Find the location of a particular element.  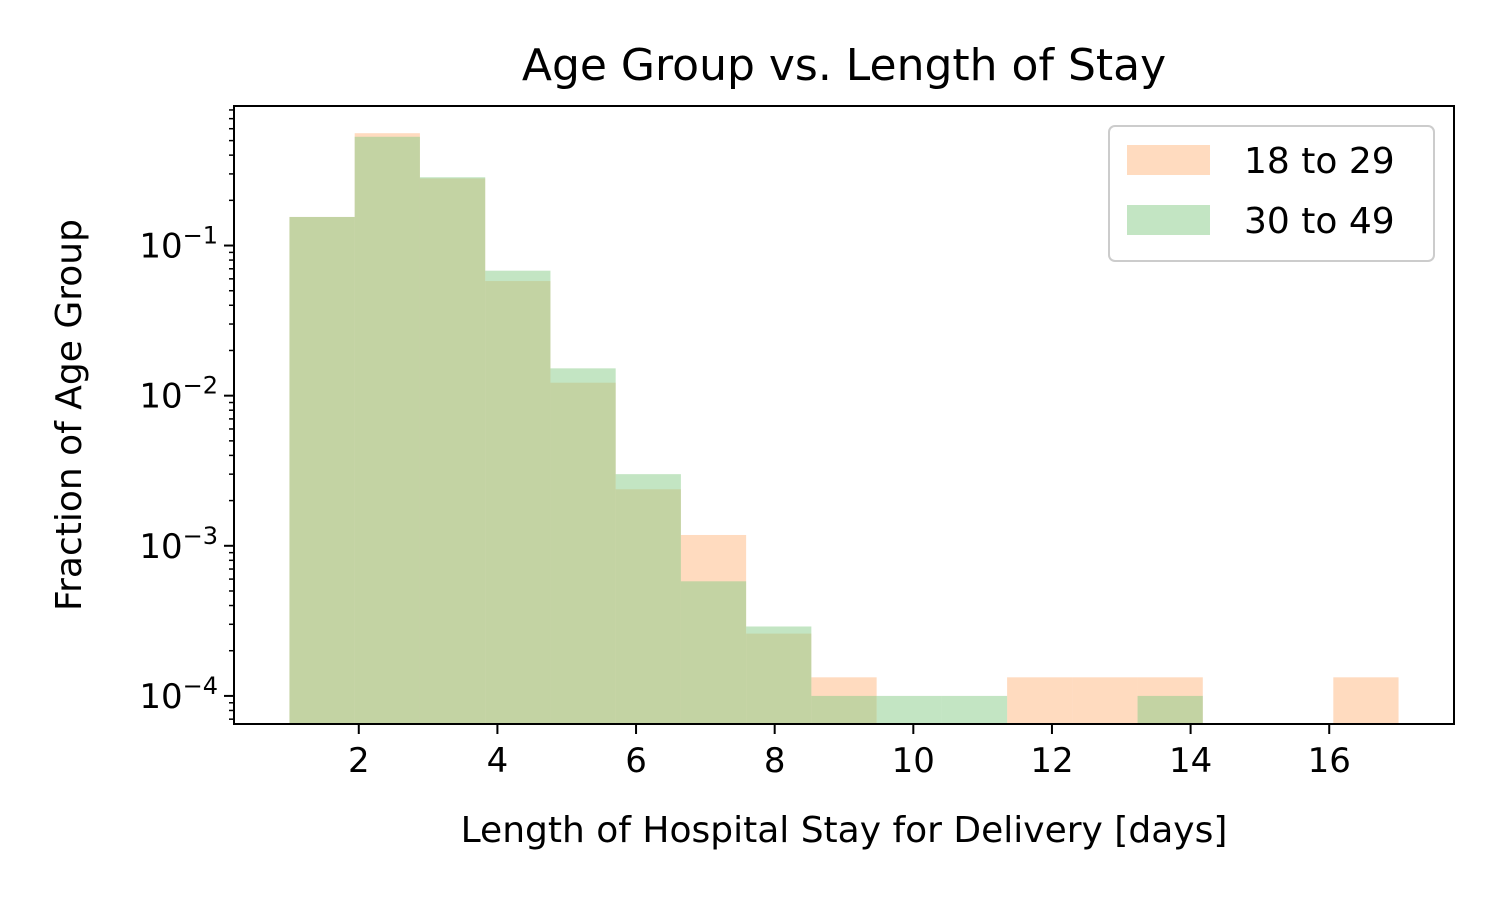

legend: 18 to 29 30 to 49 is located at coordinates (1271, 193).